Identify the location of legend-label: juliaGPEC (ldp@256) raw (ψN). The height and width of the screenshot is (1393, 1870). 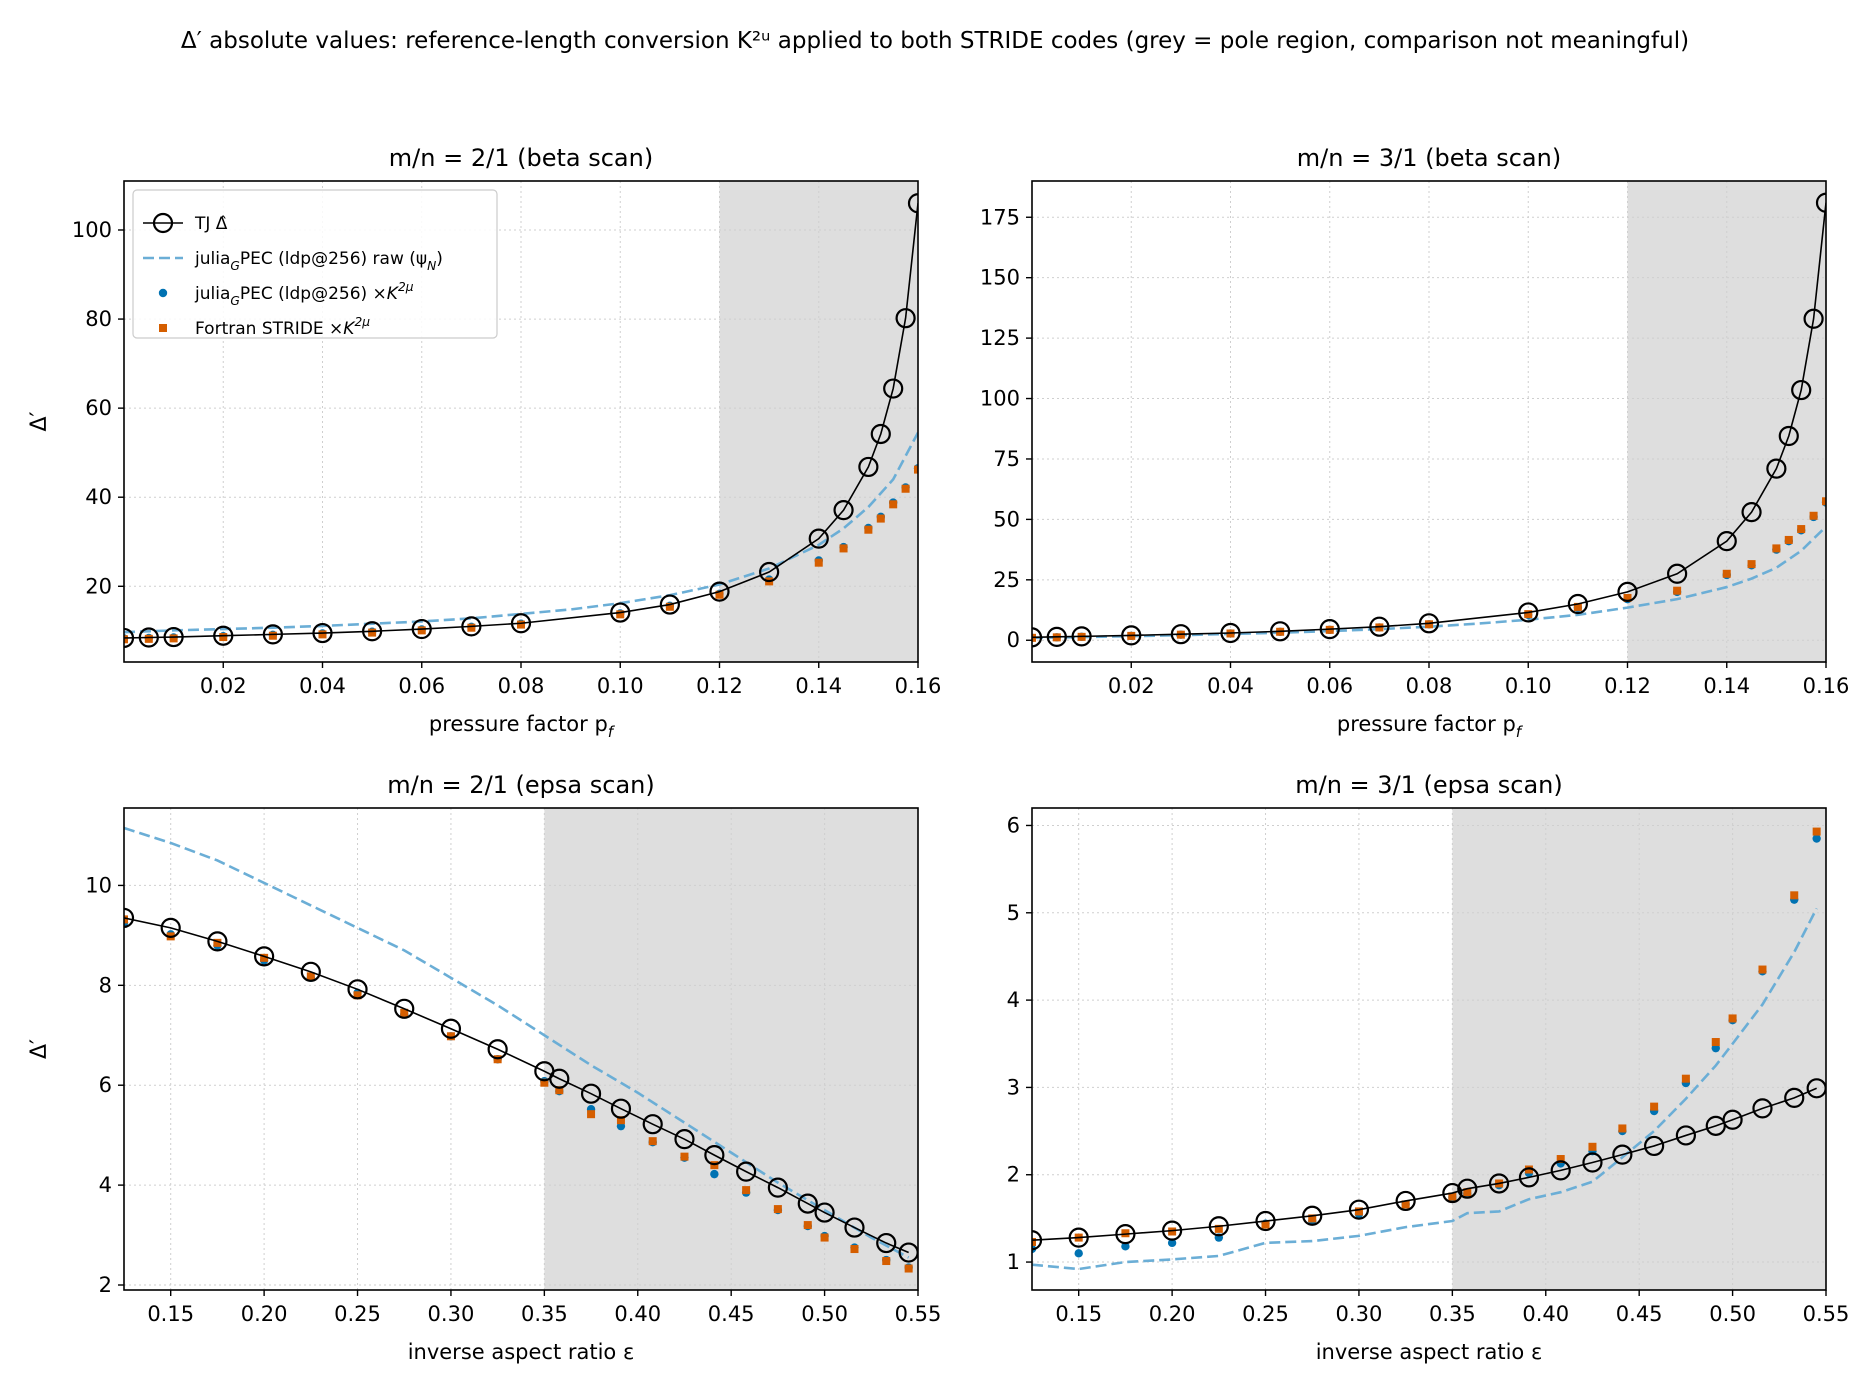
(318, 261).